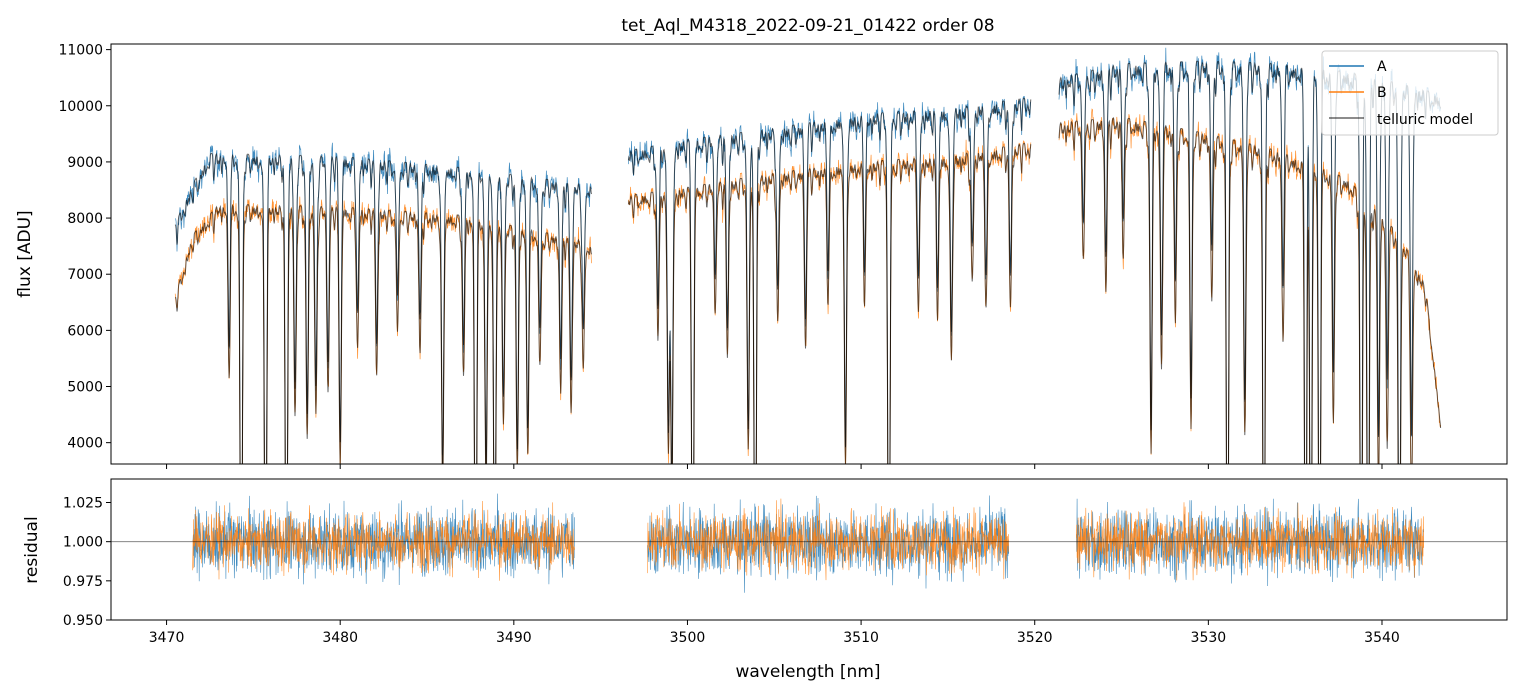 The width and height of the screenshot is (1520, 696). What do you see at coordinates (1209, 638) in the screenshot?
I see `x-tick-label: 3530` at bounding box center [1209, 638].